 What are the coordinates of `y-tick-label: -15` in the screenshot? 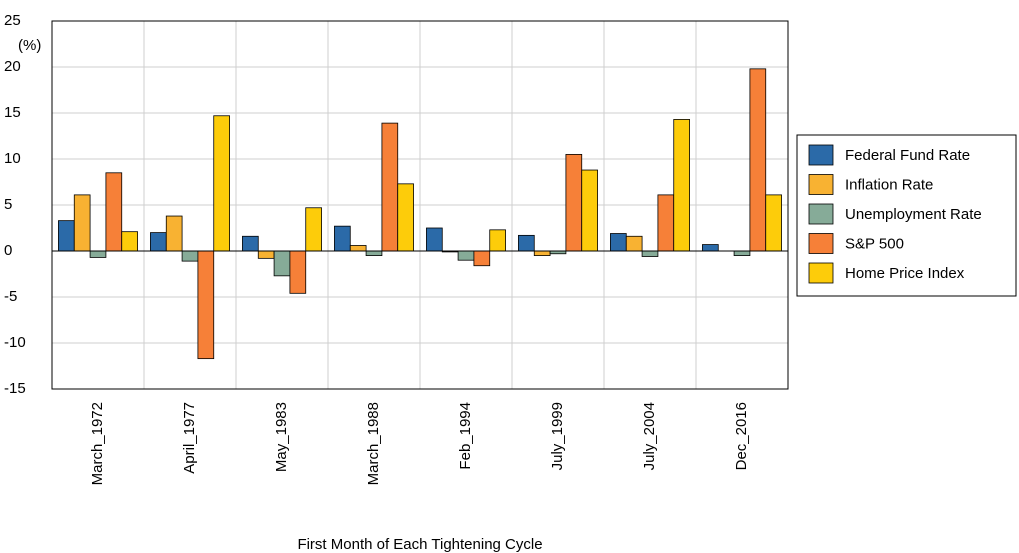 It's located at (15, 388).